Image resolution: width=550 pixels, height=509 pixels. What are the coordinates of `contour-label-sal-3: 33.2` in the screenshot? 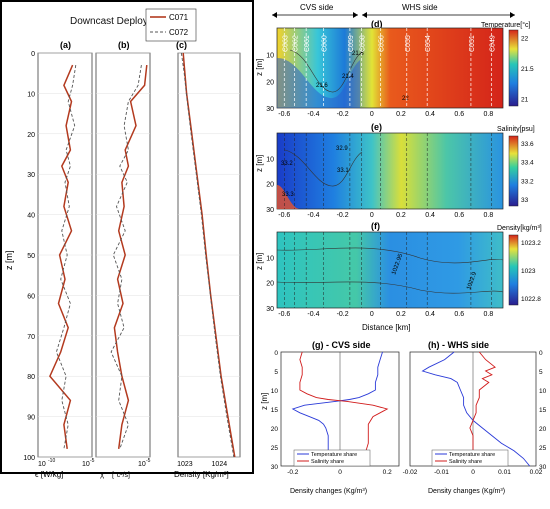 It's located at (287, 164).